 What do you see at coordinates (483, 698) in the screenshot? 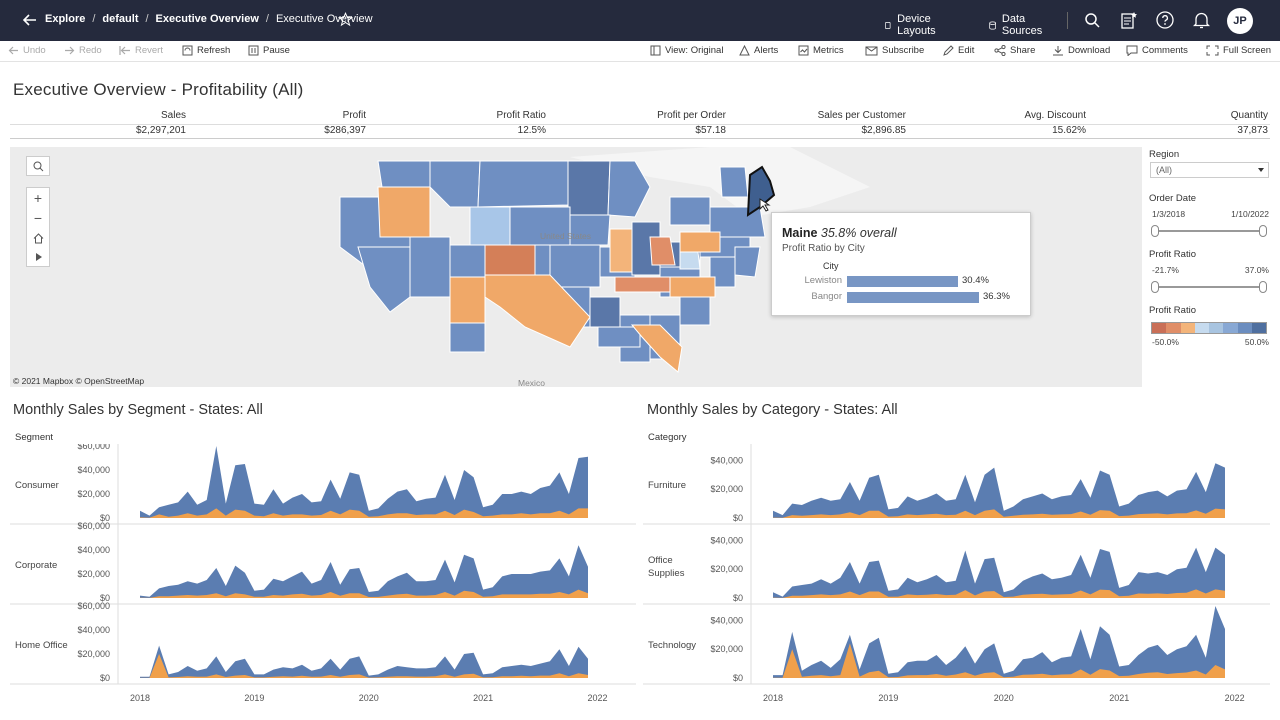
I see `x-tick-label: 2021` at bounding box center [483, 698].